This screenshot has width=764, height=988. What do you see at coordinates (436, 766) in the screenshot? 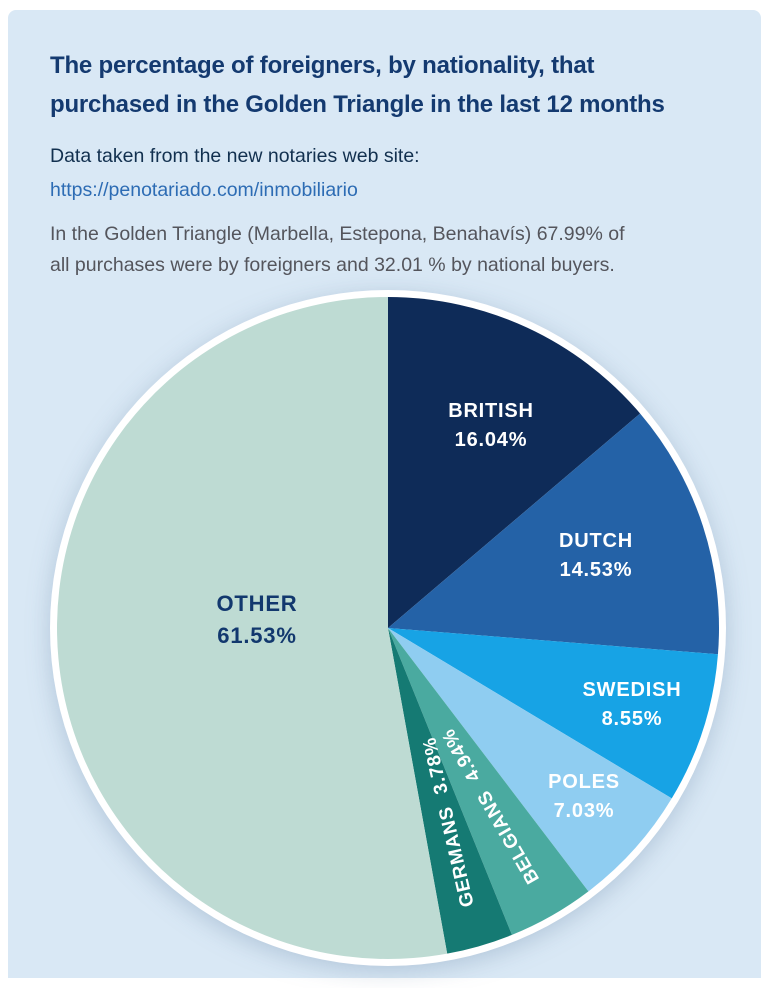
I see `slice-percent: 3.78%` at bounding box center [436, 766].